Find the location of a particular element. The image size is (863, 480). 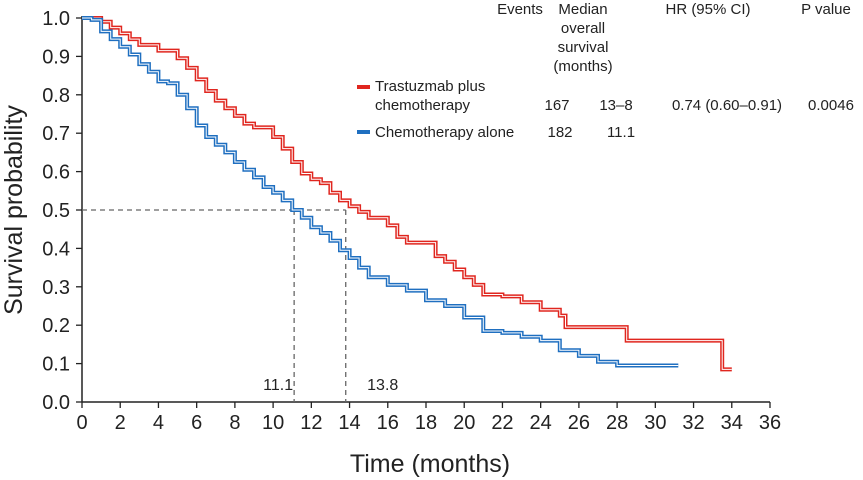

y-tick-label: 0.0 is located at coordinates (56, 403).